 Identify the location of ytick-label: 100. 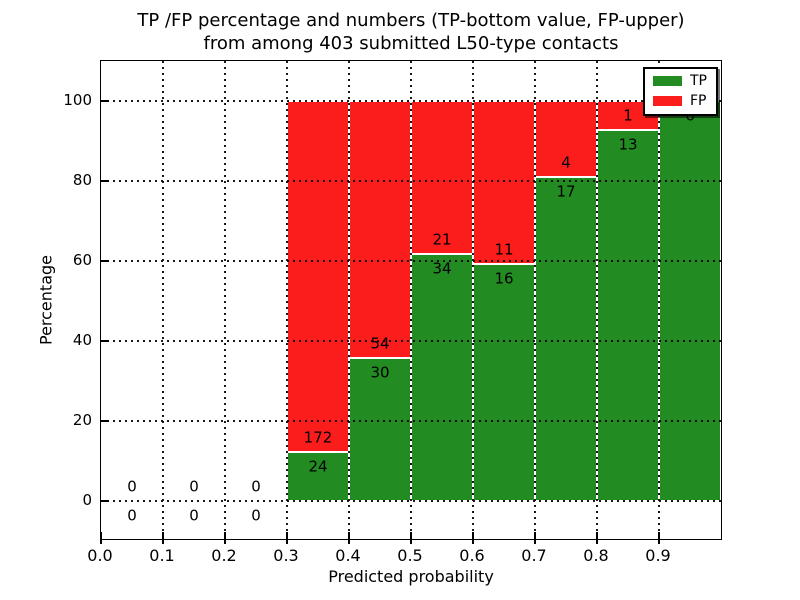
(77, 100).